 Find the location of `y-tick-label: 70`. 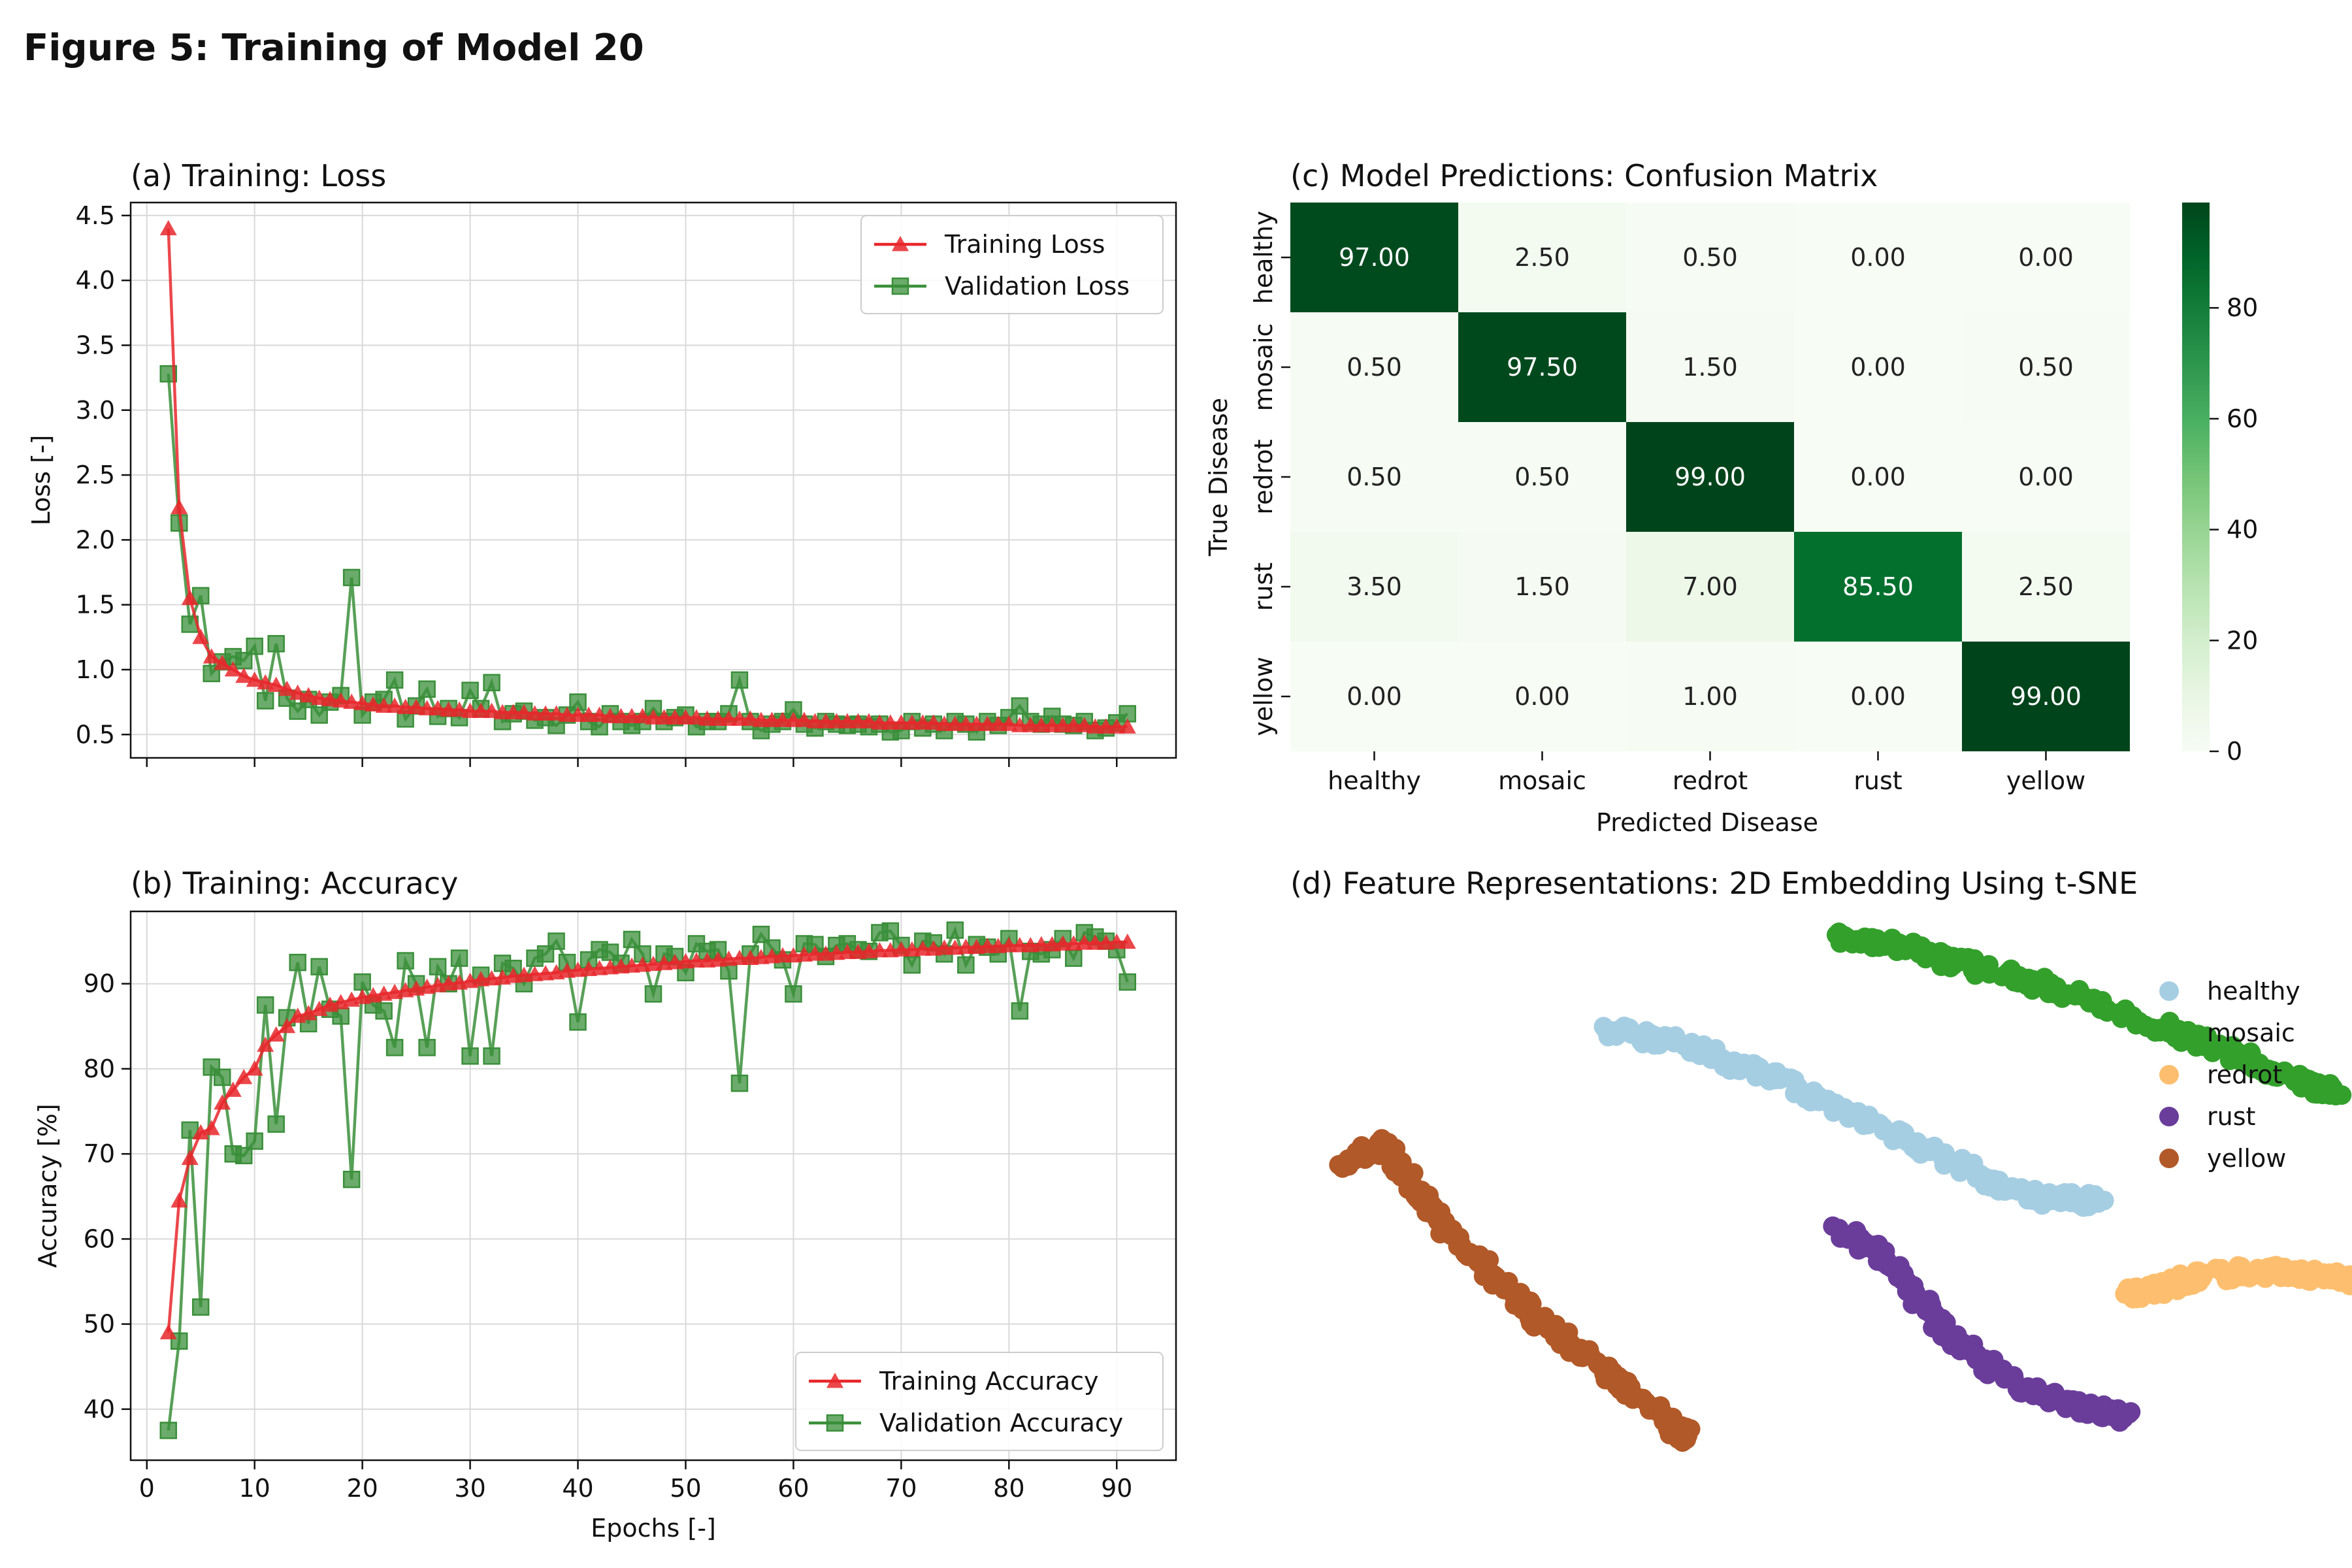

y-tick-label: 70 is located at coordinates (99, 1153).